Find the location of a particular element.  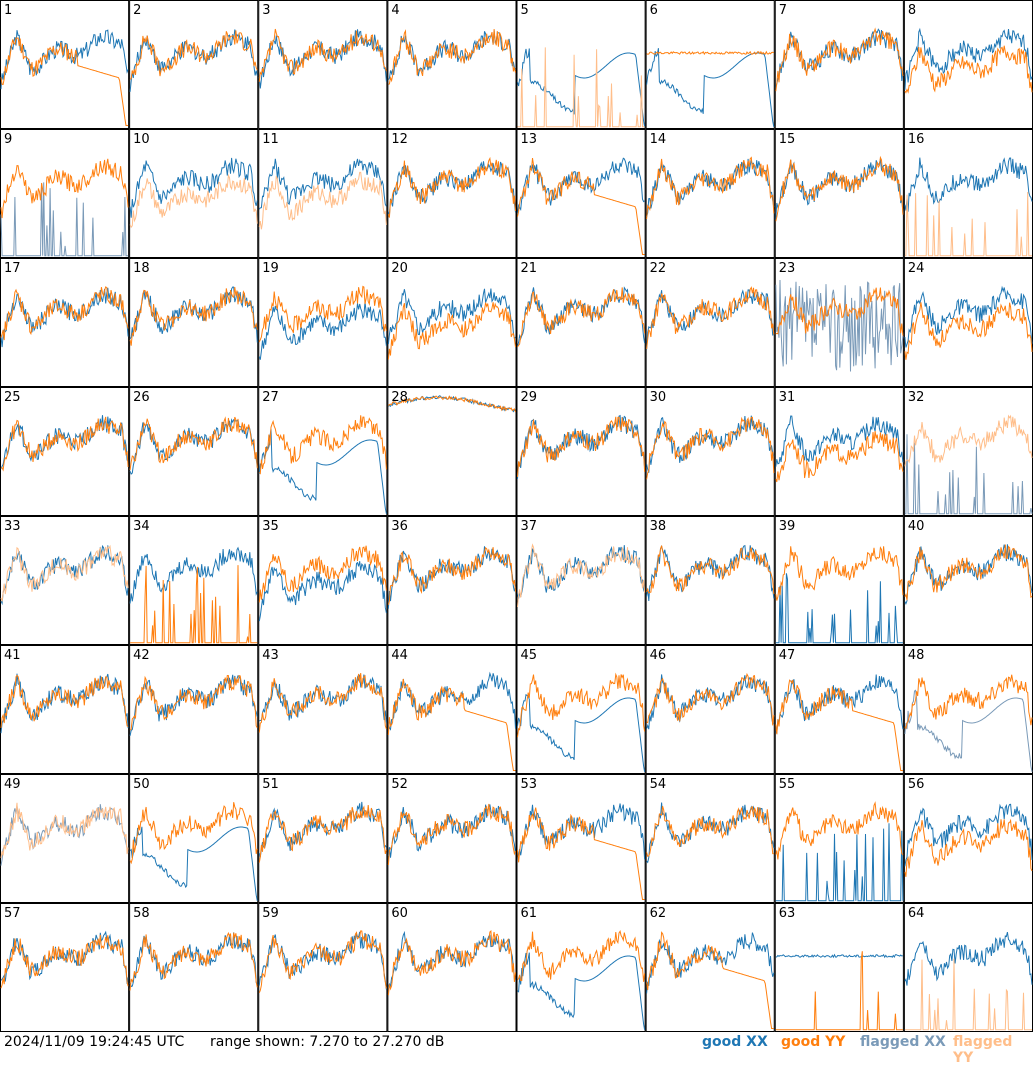

panel-41: 41 is located at coordinates (65, 709).